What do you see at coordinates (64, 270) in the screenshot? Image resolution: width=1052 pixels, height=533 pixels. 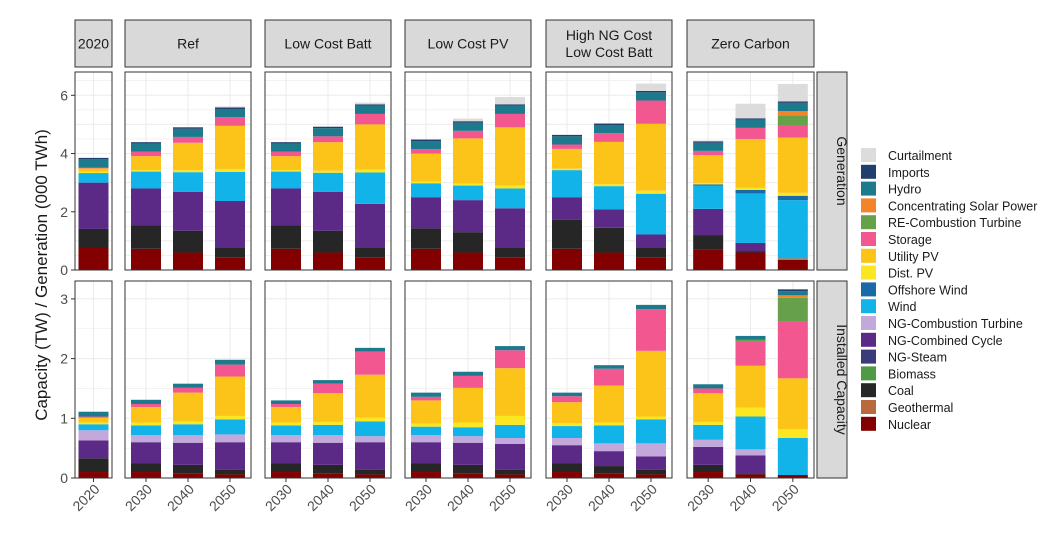 I see `y-tick-label: 0` at bounding box center [64, 270].